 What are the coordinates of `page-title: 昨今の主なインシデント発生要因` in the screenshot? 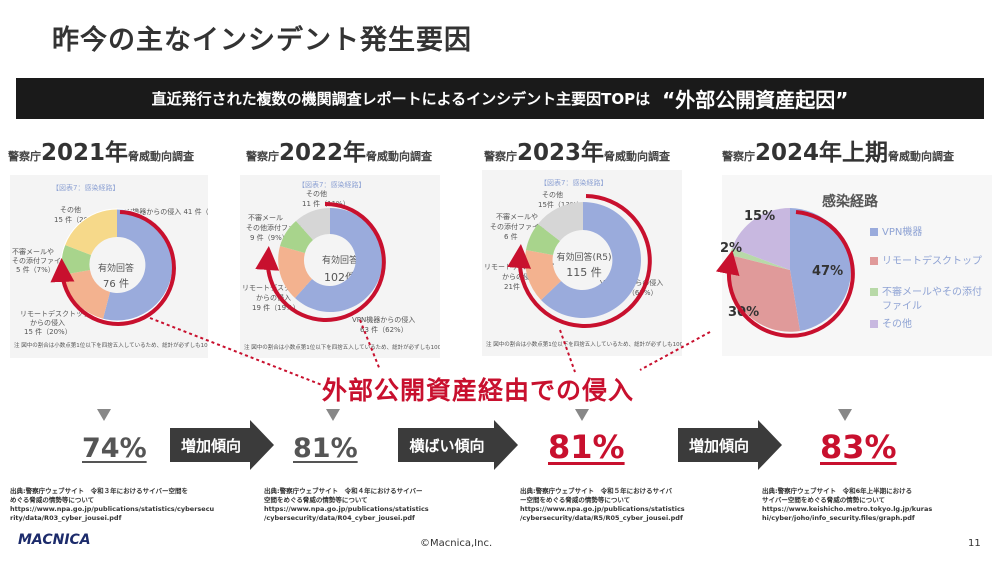 It's located at (262, 40).